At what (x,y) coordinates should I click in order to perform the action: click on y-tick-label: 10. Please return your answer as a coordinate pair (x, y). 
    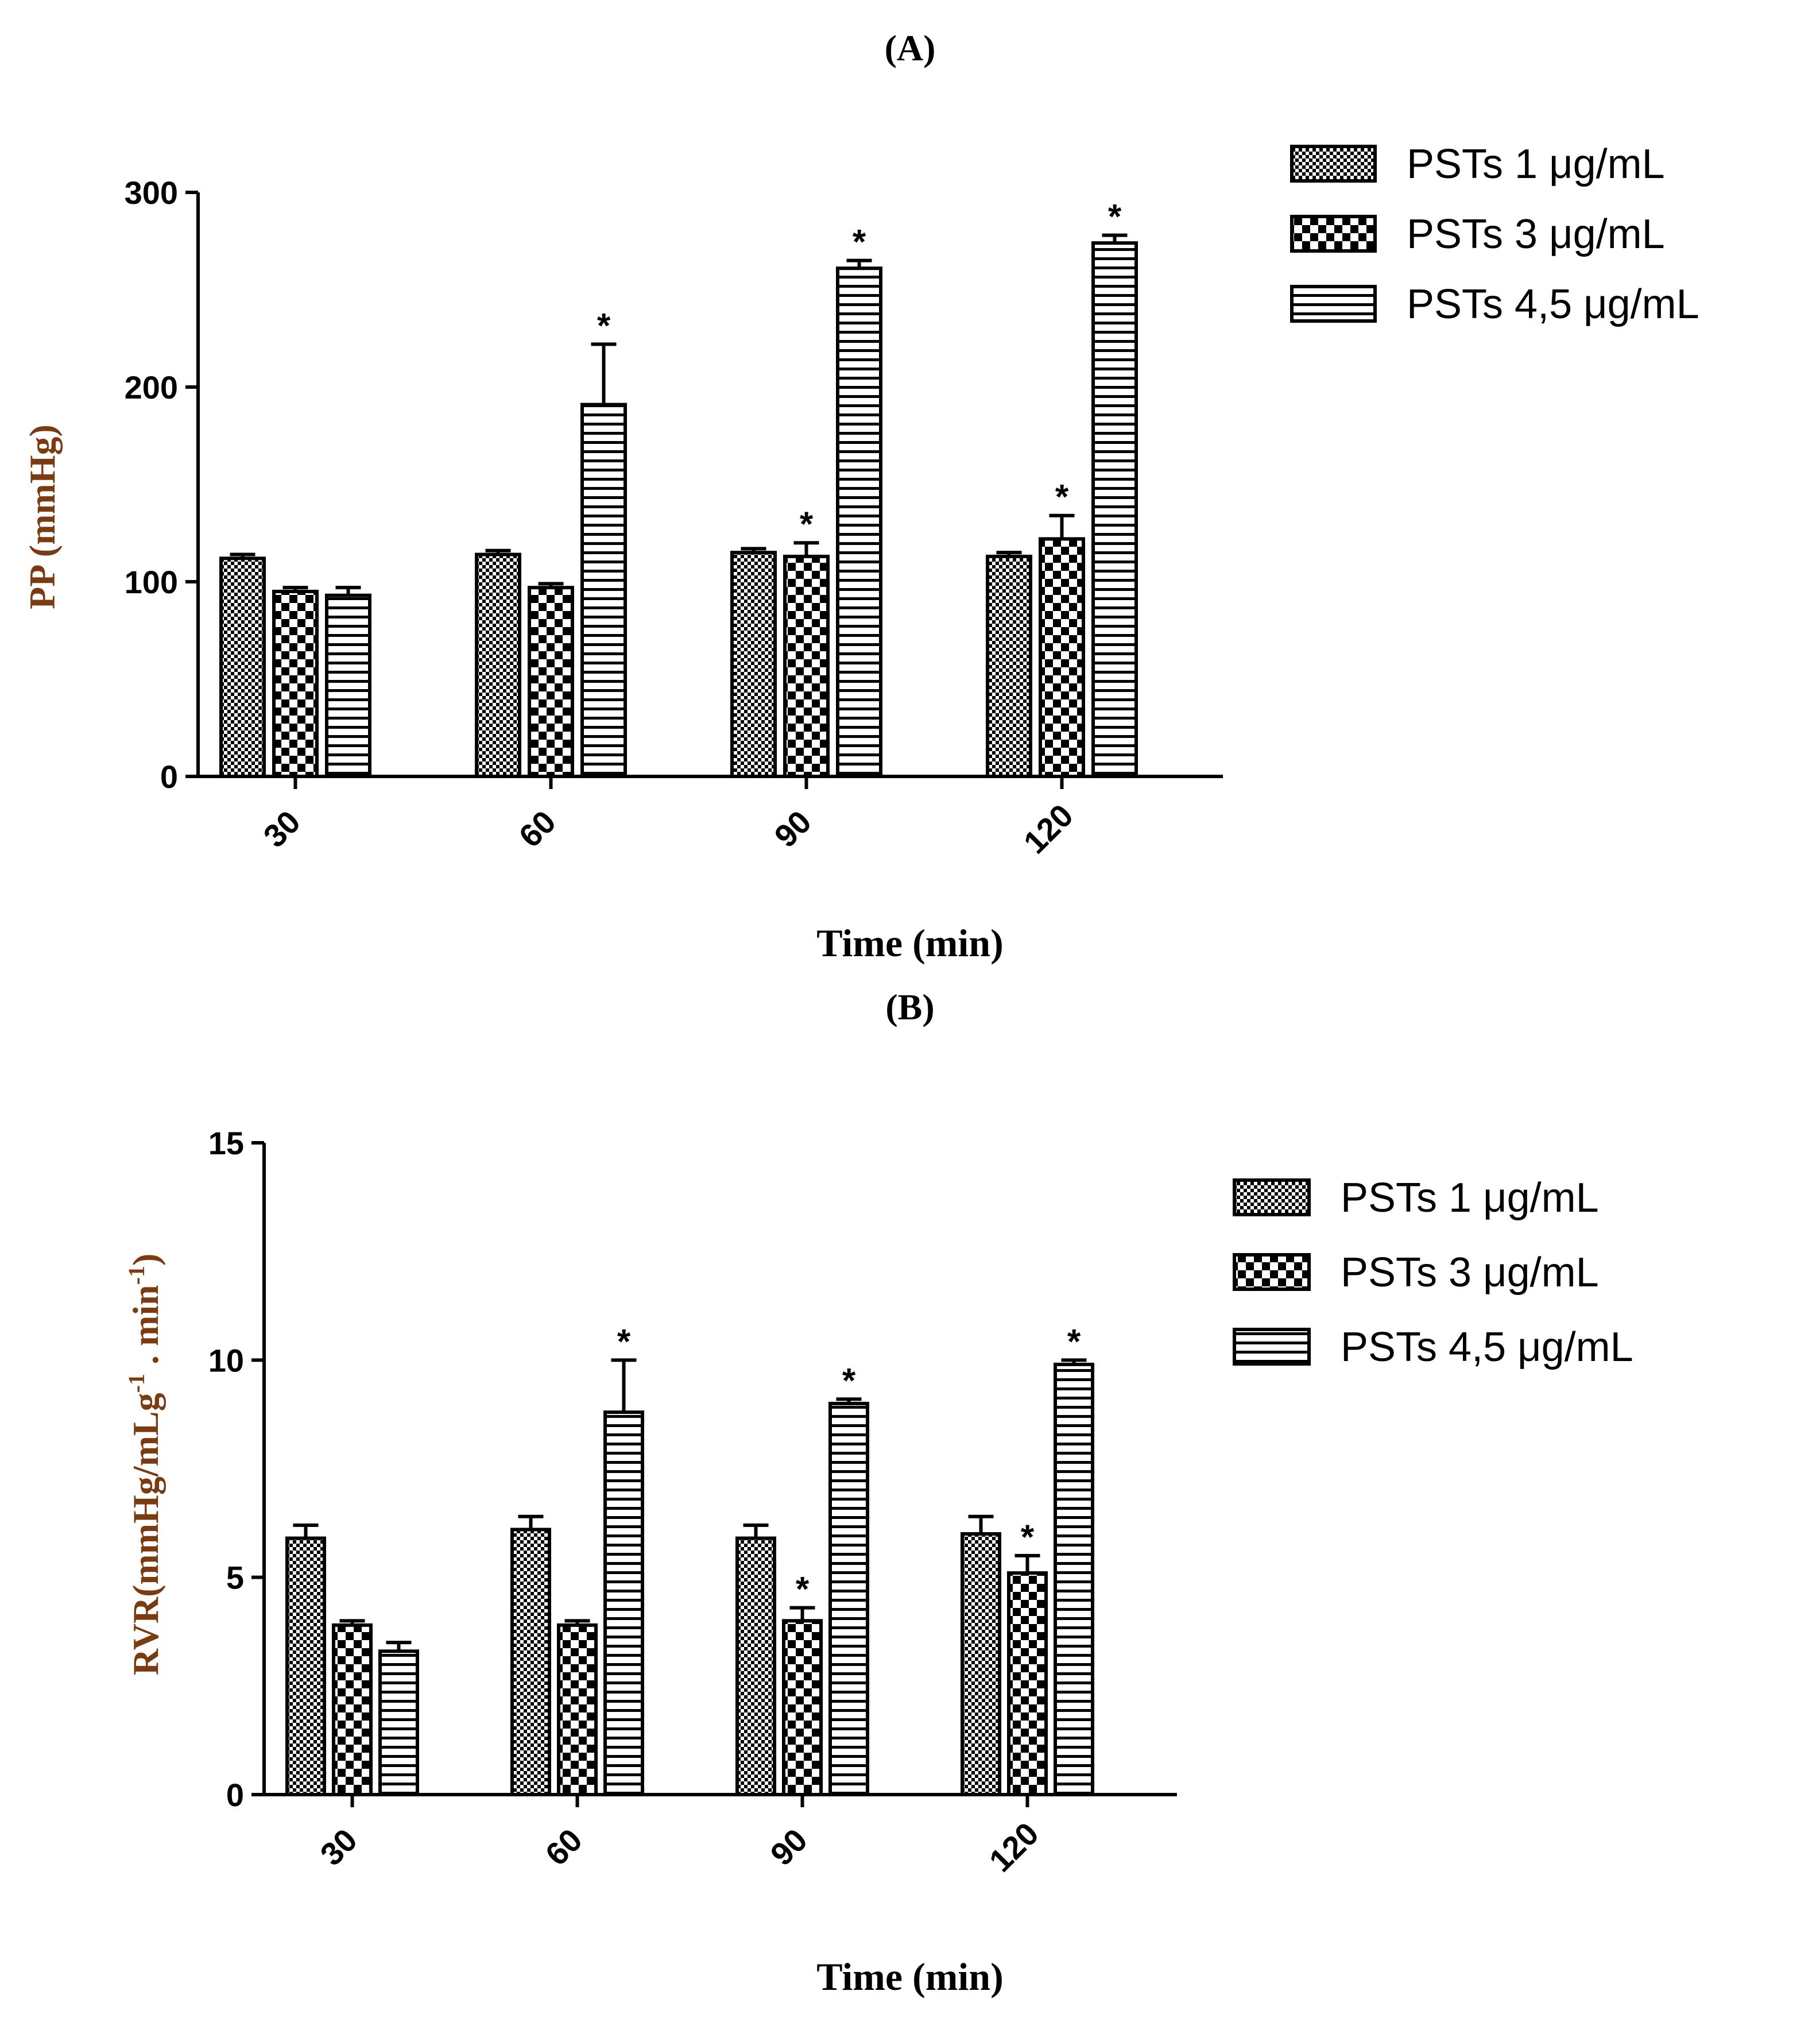
    Looking at the image, I should click on (226, 1360).